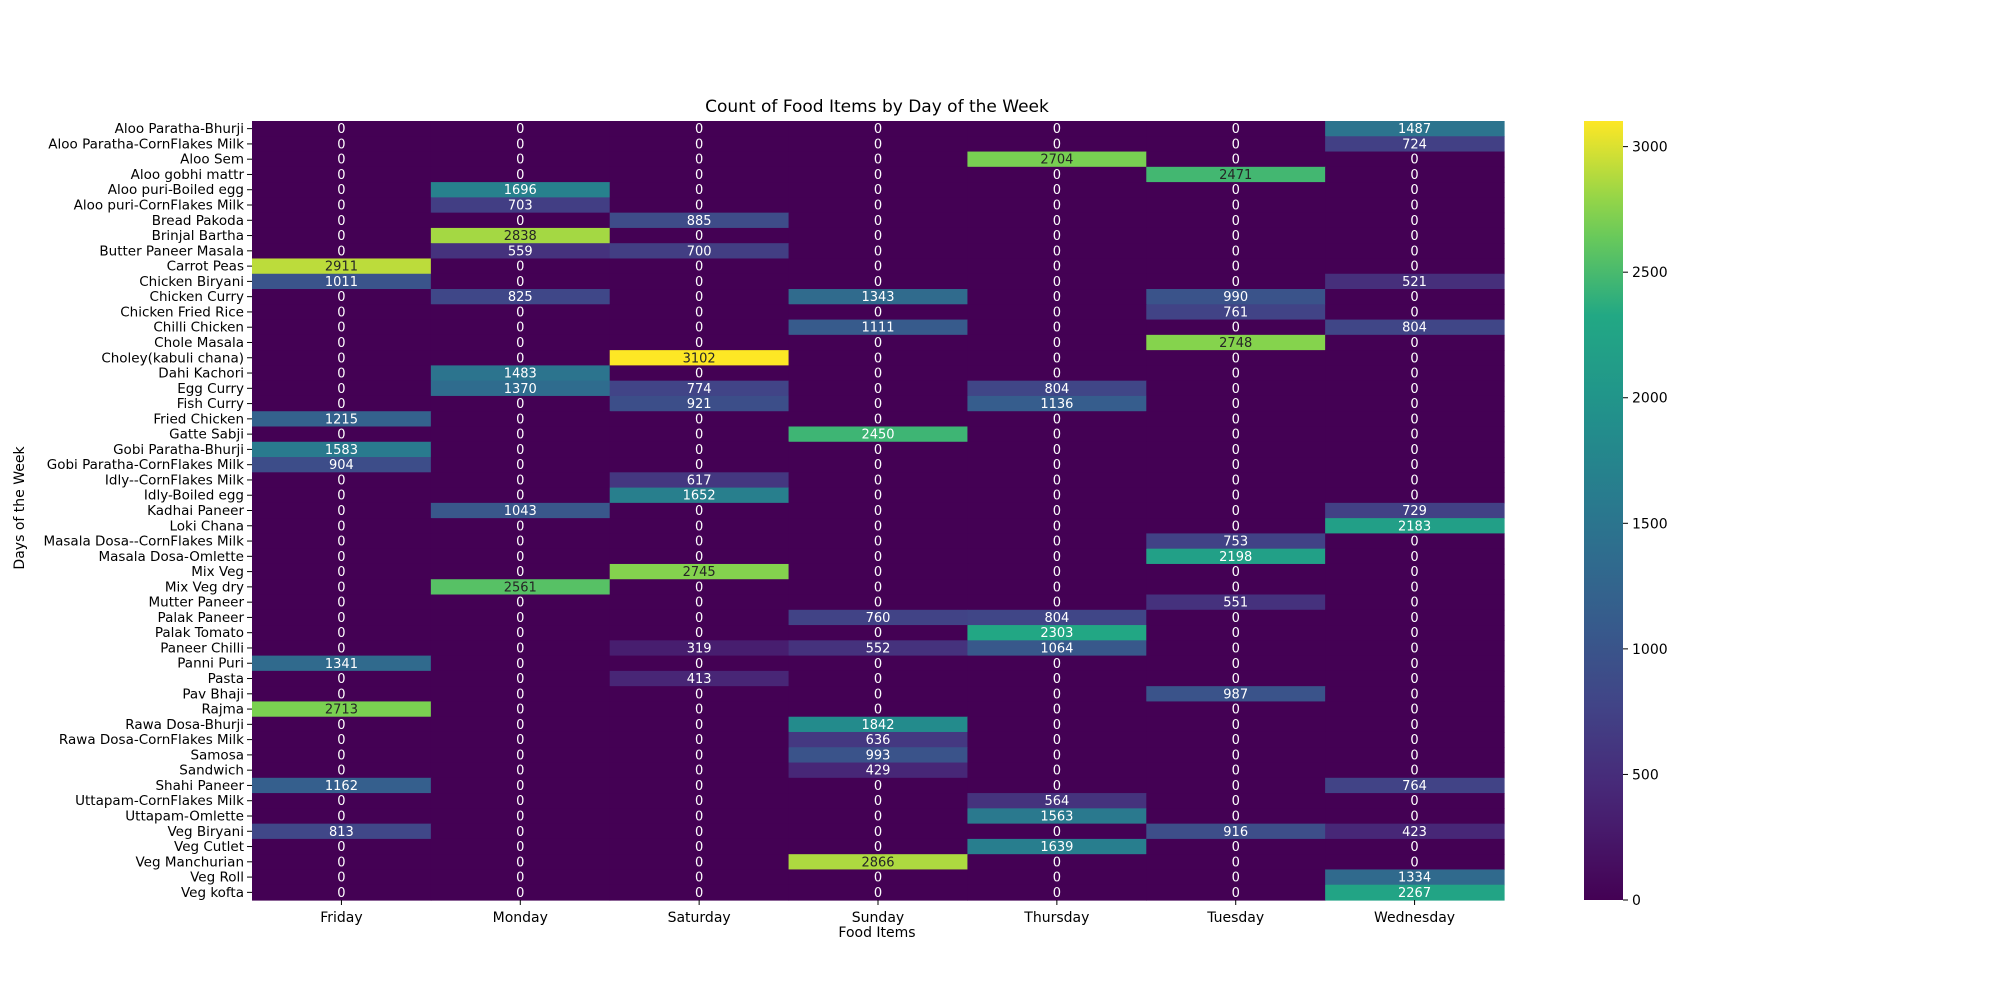 Image resolution: width=2000 pixels, height=1000 pixels. Describe the element at coordinates (204, 587) in the screenshot. I see `y-tick-label: Mix Veg dry` at that location.